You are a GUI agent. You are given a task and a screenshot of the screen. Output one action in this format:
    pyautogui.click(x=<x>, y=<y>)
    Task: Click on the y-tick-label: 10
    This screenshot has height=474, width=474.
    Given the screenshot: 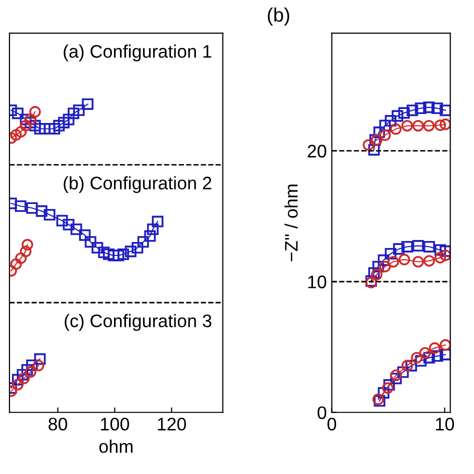 What is the action you would take?
    pyautogui.click(x=317, y=282)
    